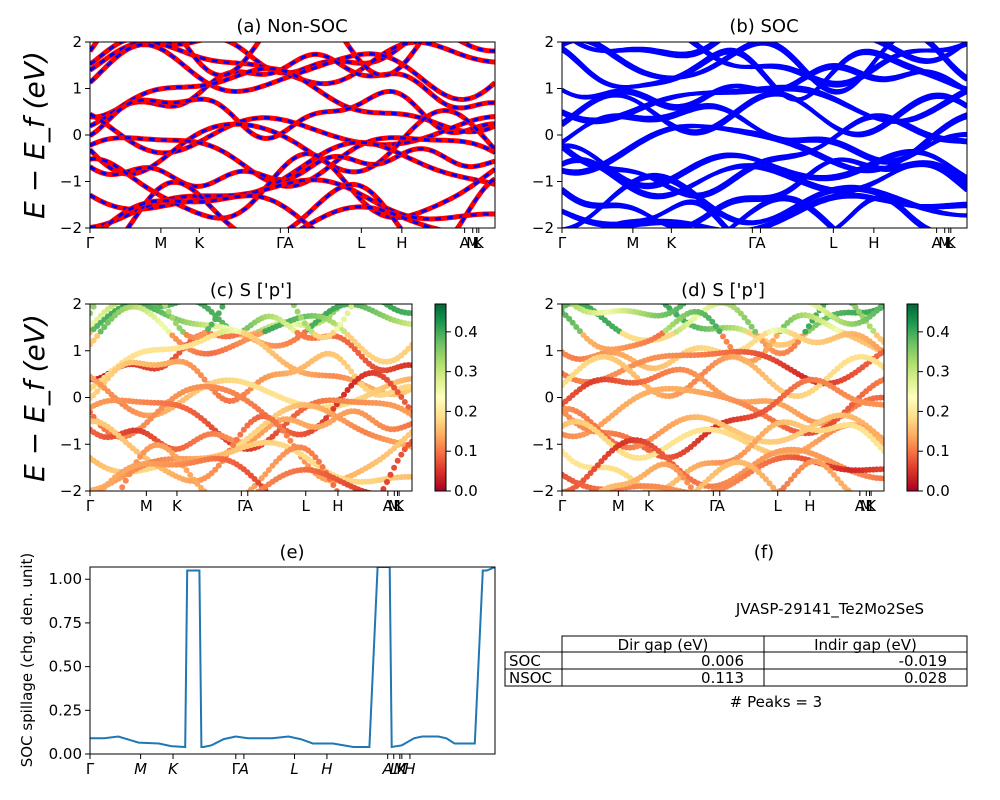  I want to click on xtick-label-c-2: K, so click(177, 506).